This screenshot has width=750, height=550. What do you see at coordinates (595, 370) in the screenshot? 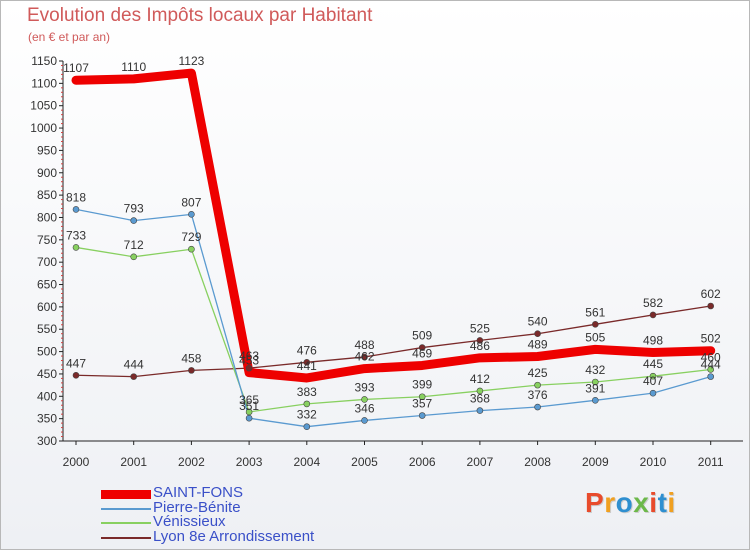
I see `data-label: 432` at bounding box center [595, 370].